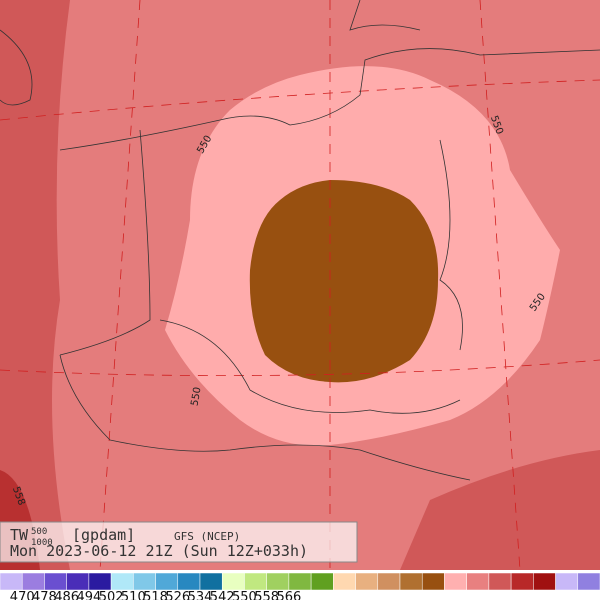  What do you see at coordinates (88, 595) in the screenshot?
I see `colorbar-label: 494` at bounding box center [88, 595].